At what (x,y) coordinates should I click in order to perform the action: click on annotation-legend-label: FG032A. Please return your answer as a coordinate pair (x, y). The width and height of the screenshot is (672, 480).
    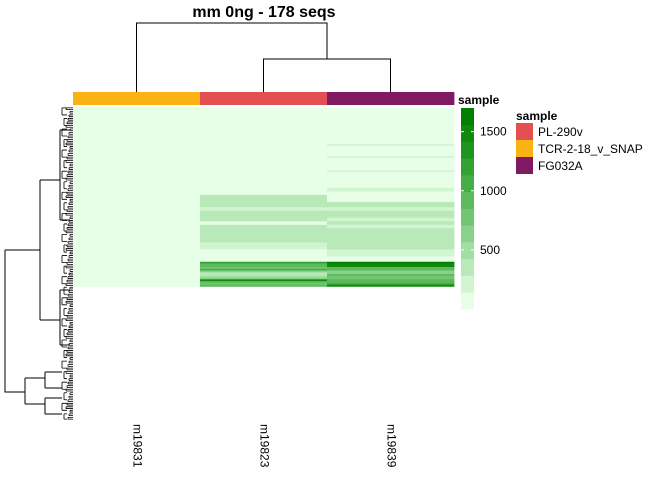
    Looking at the image, I should click on (560, 166).